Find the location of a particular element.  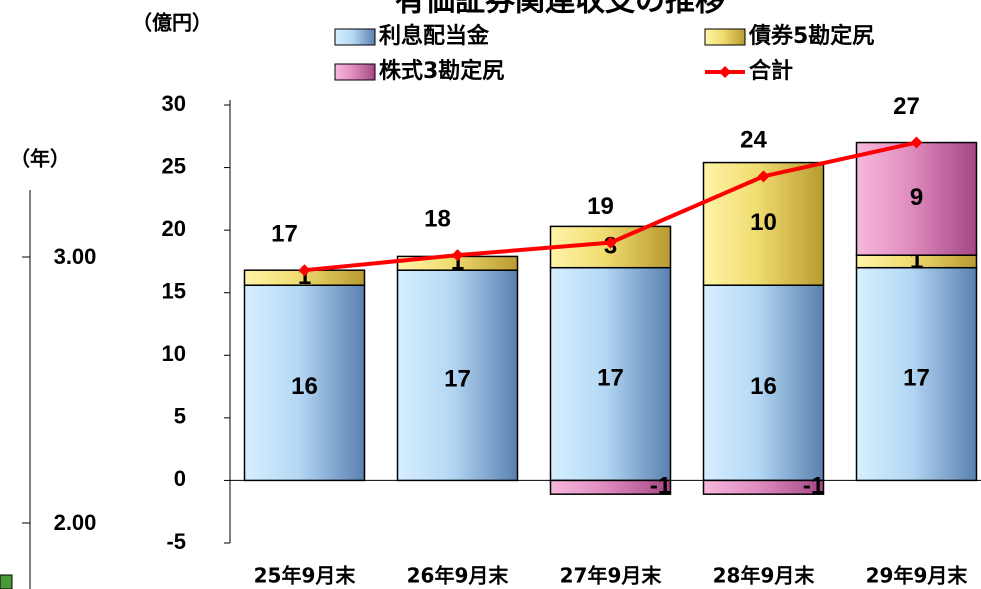

y-tick-label: 5 is located at coordinates (180, 416).